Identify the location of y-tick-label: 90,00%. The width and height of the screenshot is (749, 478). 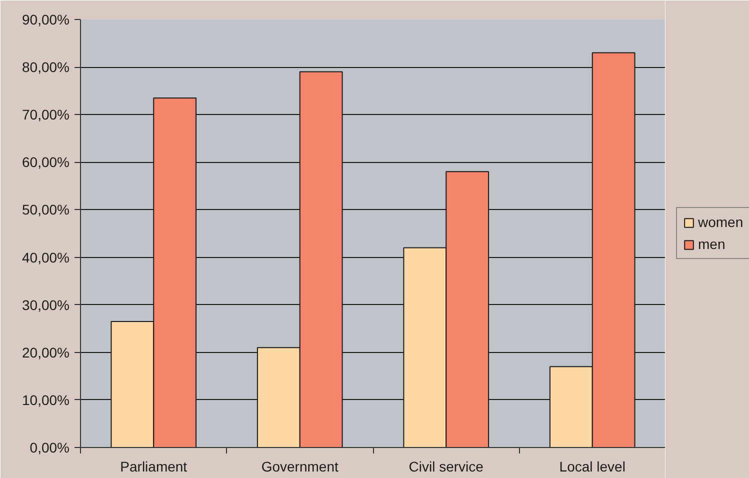
(46, 20).